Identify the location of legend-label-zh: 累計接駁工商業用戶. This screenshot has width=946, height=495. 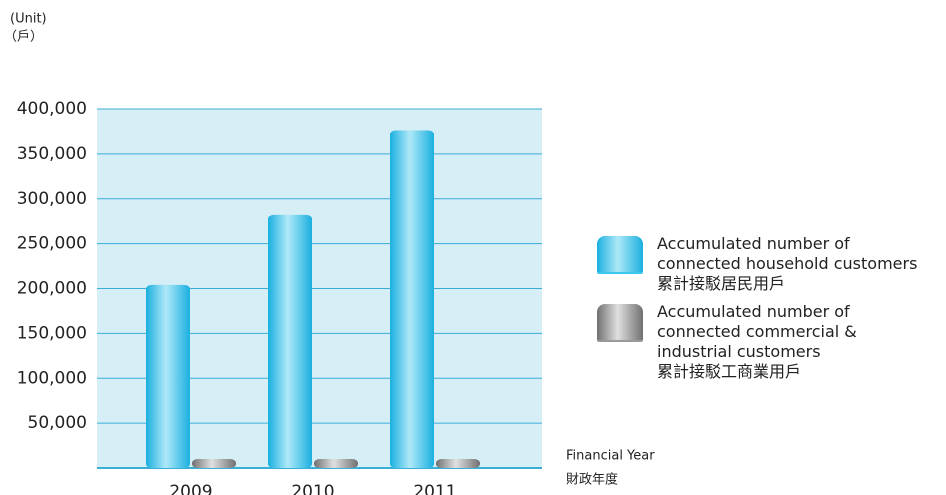
(729, 371).